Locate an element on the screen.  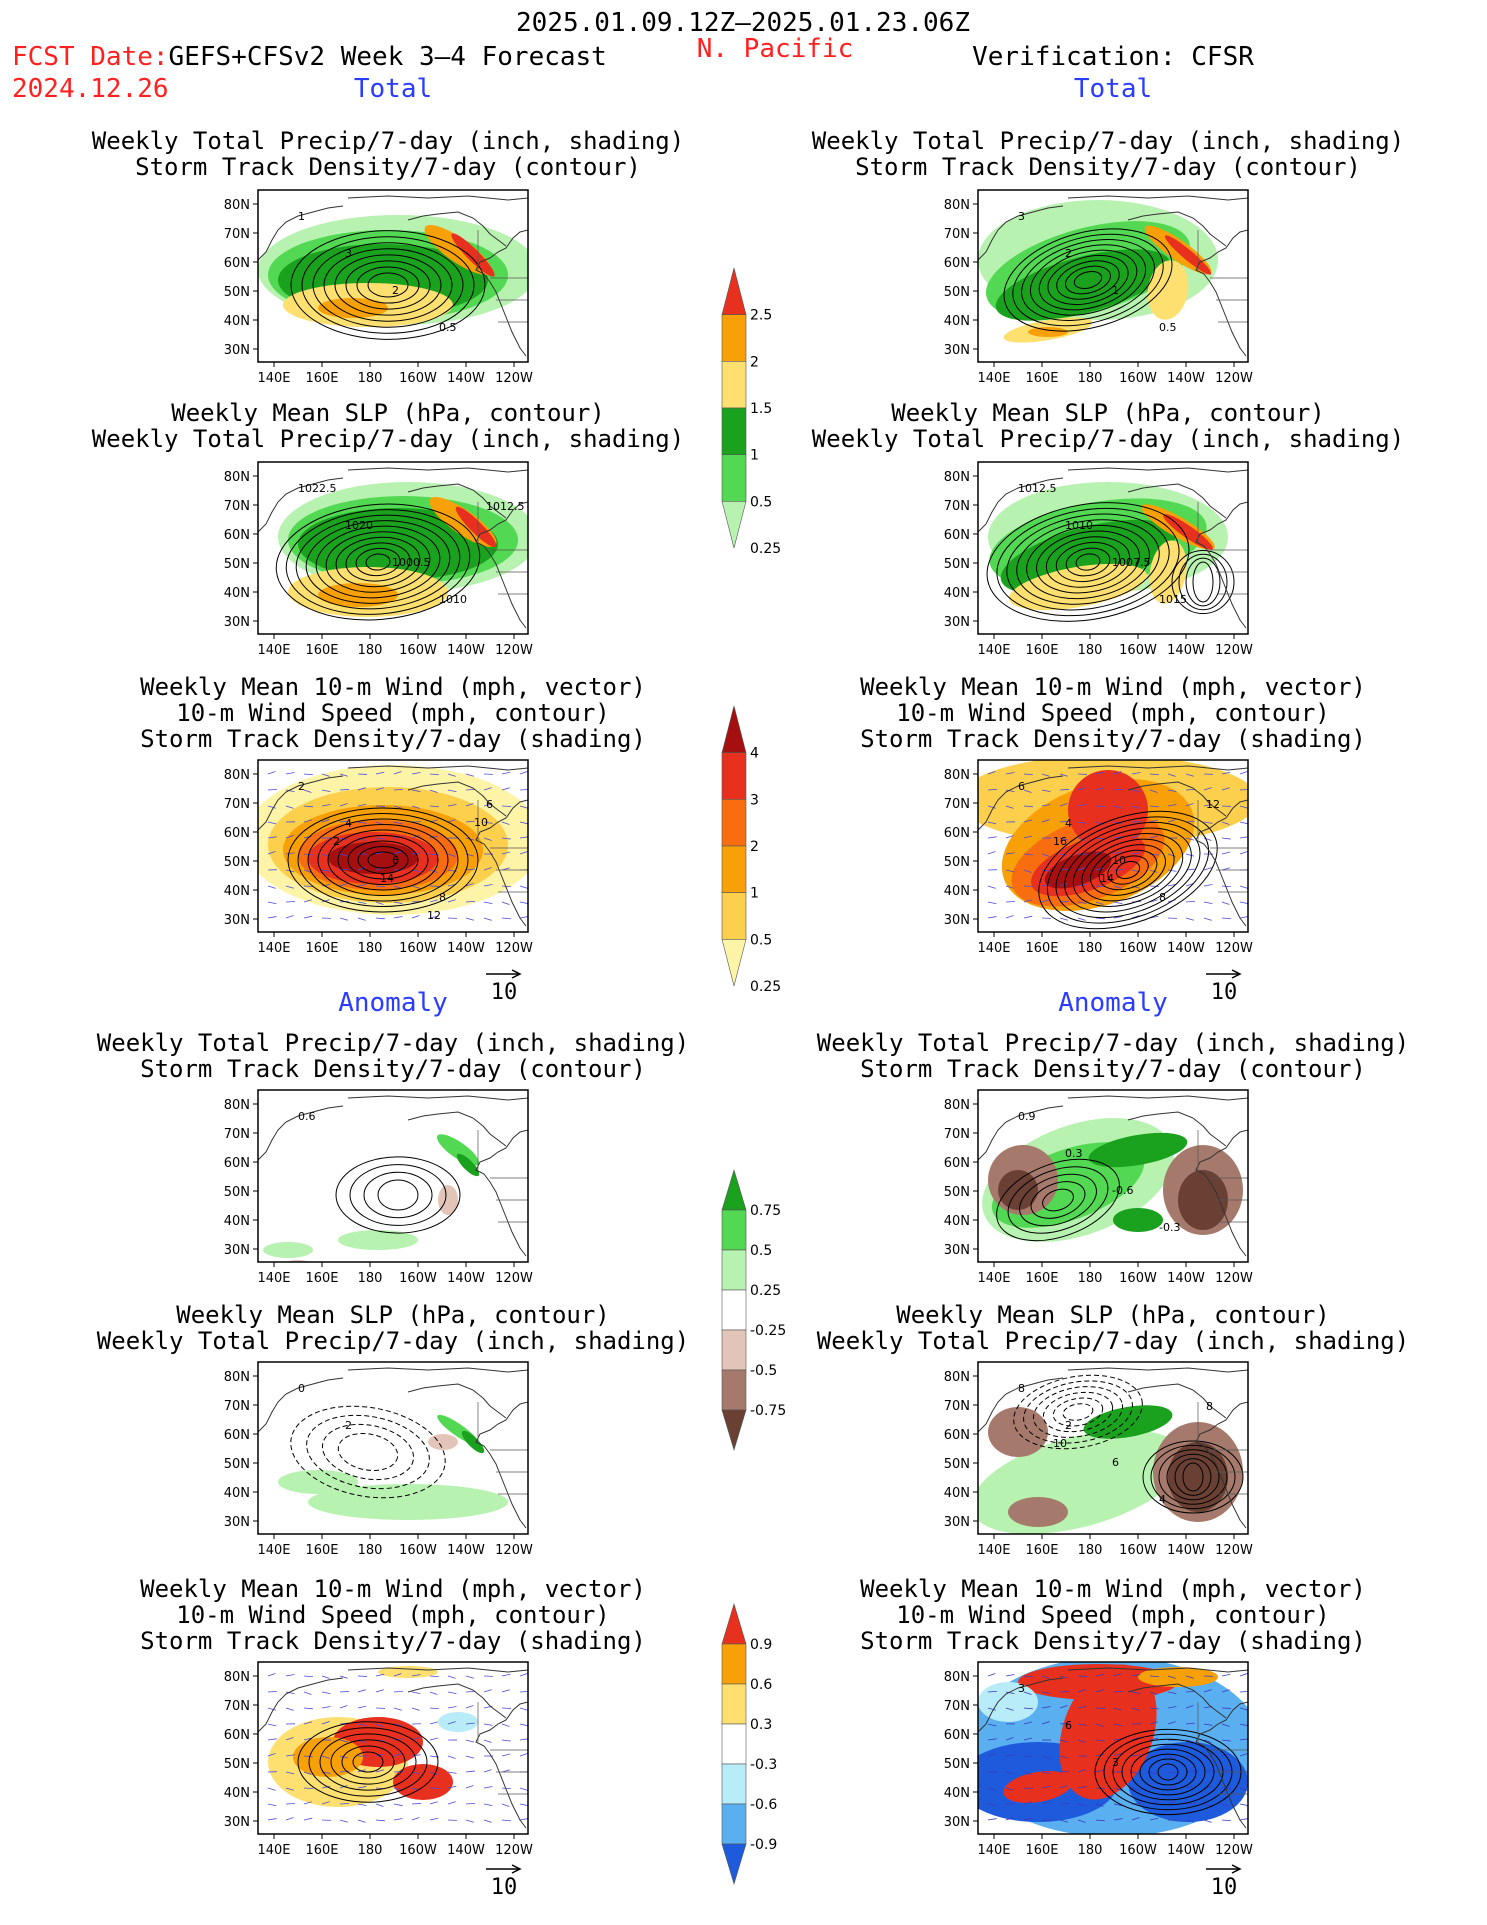
colorbar-label: -0.75 is located at coordinates (768, 1411).